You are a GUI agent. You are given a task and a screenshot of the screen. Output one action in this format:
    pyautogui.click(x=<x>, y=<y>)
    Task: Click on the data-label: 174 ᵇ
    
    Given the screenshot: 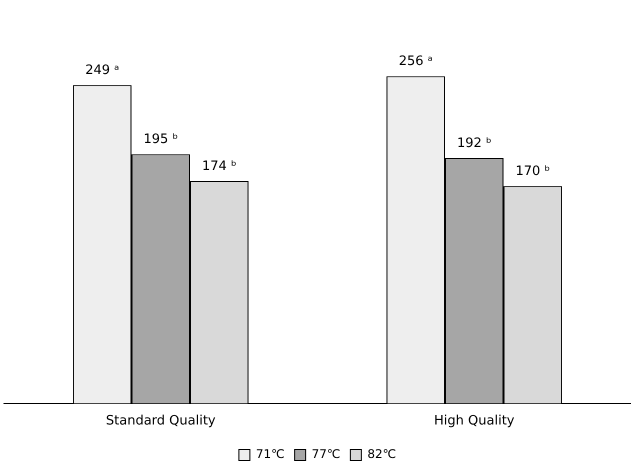 What is the action you would take?
    pyautogui.click(x=219, y=166)
    